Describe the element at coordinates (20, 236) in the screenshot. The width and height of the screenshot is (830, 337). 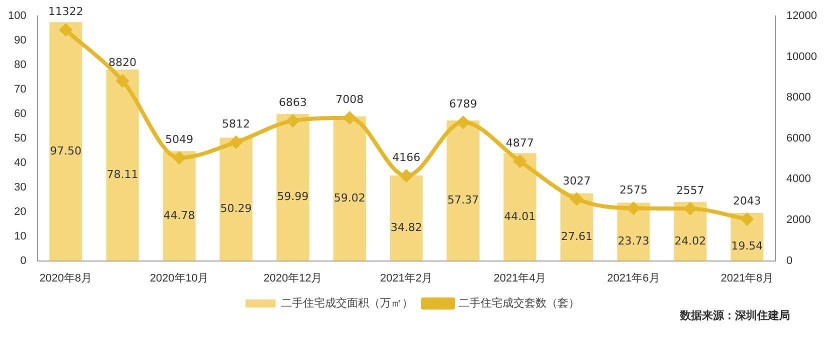
I see `y-tick-label: 10` at that location.